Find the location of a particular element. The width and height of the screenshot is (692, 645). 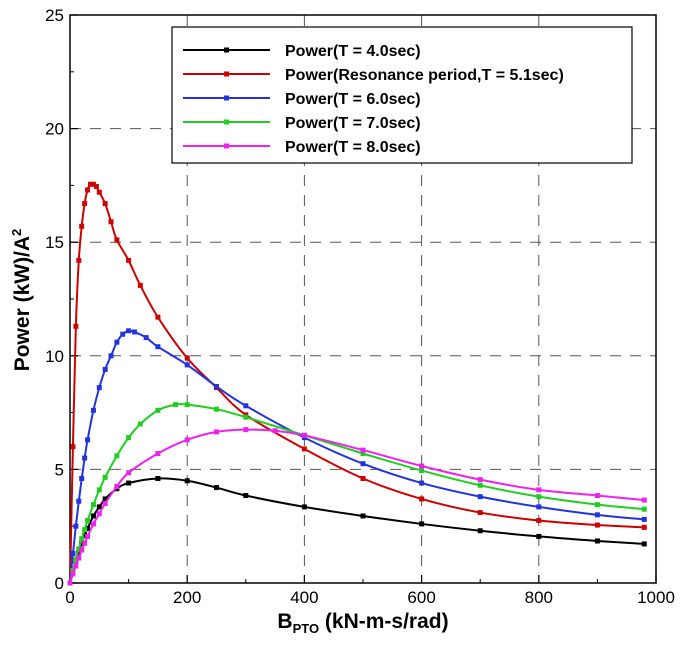

y-tick-label: 25 is located at coordinates (54, 15).